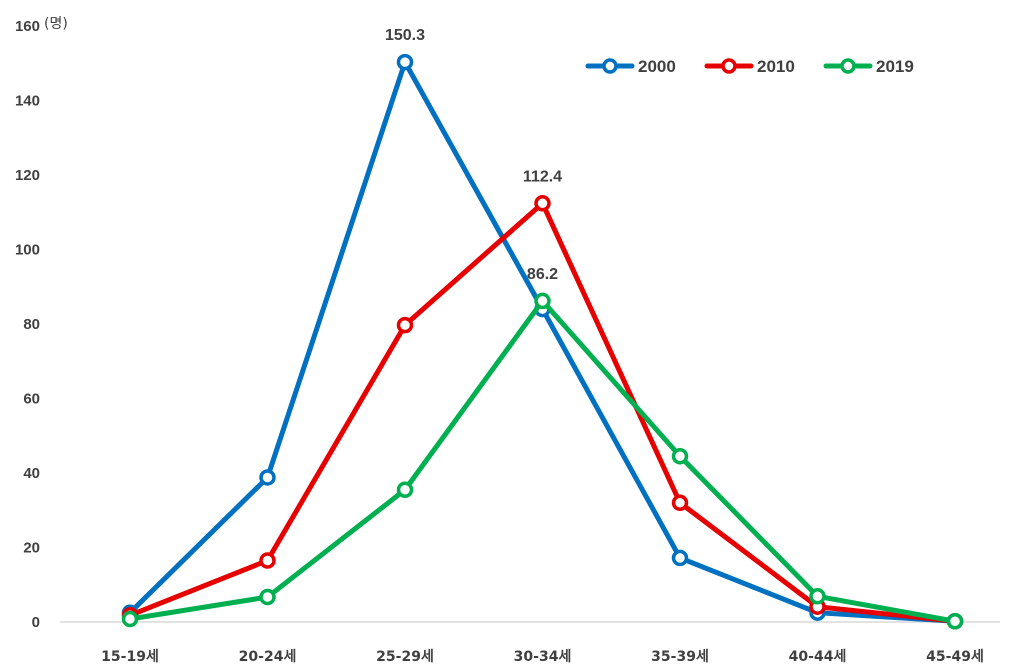 This screenshot has height=667, width=1015. I want to click on x-tick-label: 45-49세, so click(955, 657).